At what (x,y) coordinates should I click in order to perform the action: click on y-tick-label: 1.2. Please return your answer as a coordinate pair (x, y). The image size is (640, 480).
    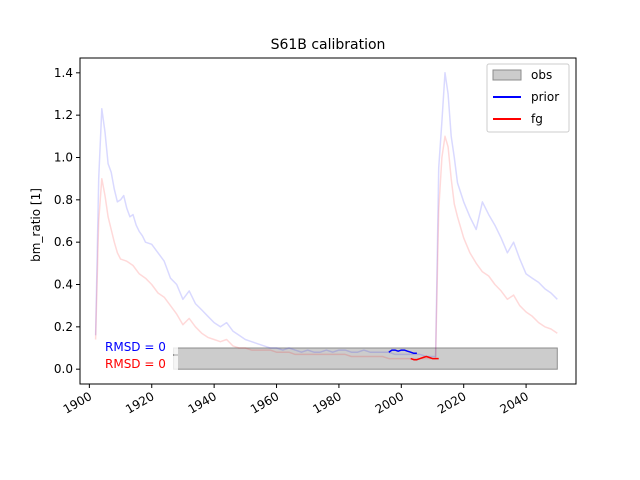
    Looking at the image, I should click on (63, 115).